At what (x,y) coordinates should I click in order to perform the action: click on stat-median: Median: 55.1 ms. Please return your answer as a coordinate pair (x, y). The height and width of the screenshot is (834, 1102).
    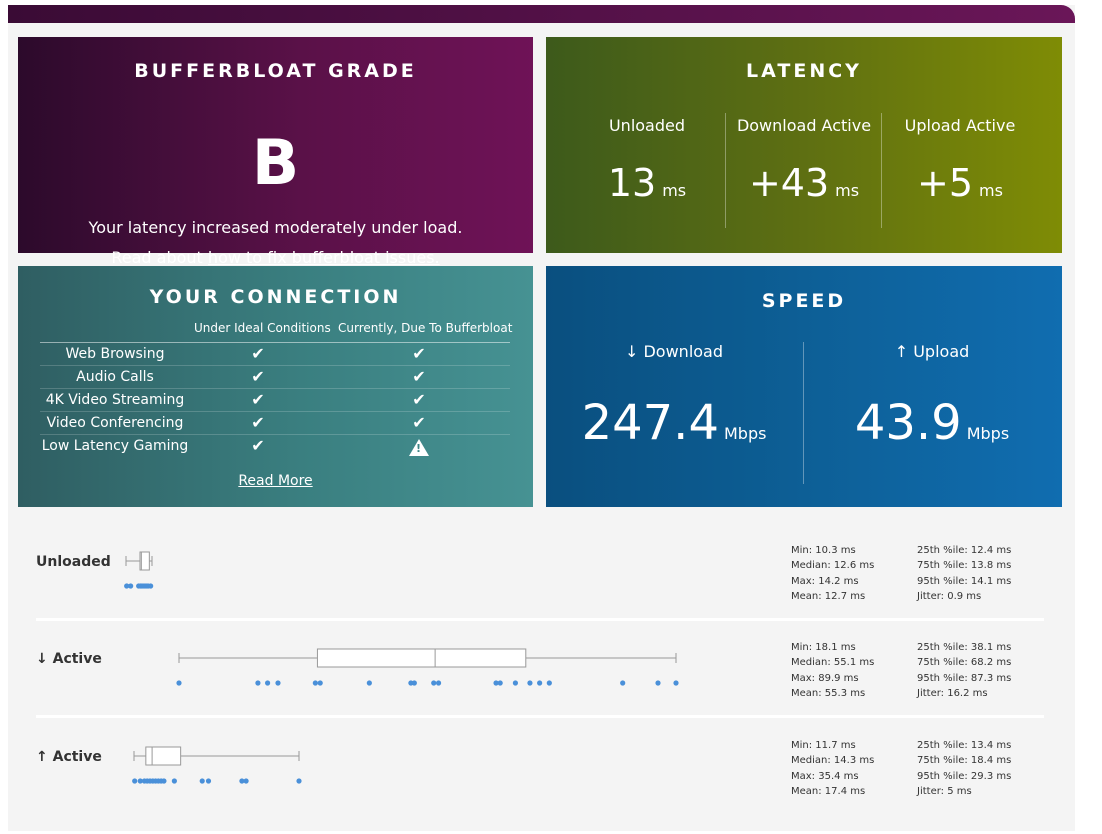
    Looking at the image, I should click on (833, 663).